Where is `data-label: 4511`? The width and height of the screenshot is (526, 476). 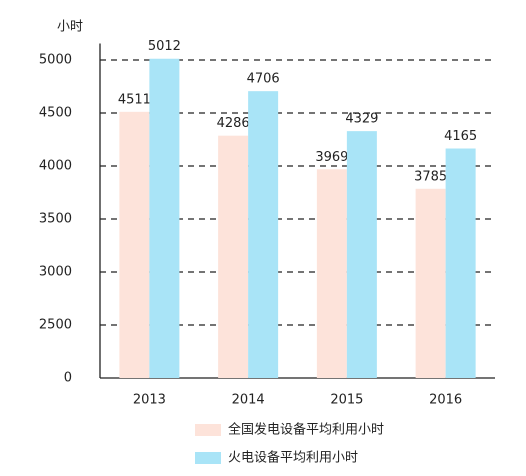
data-label: 4511 is located at coordinates (134, 99).